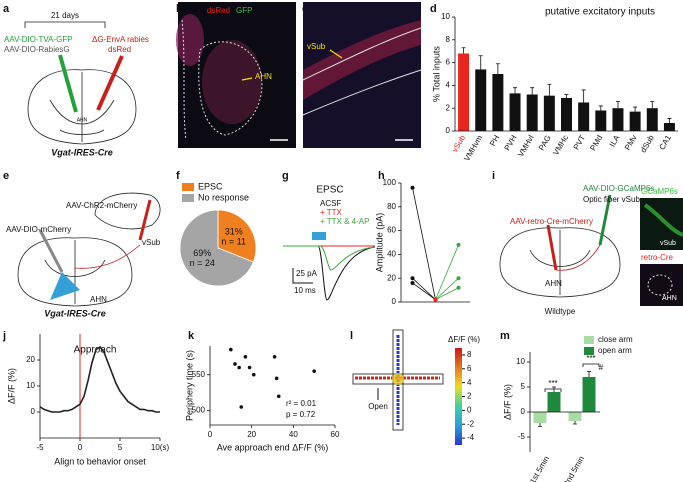 This screenshot has width=683, height=482. I want to click on legend-text: No response, so click(223, 197).